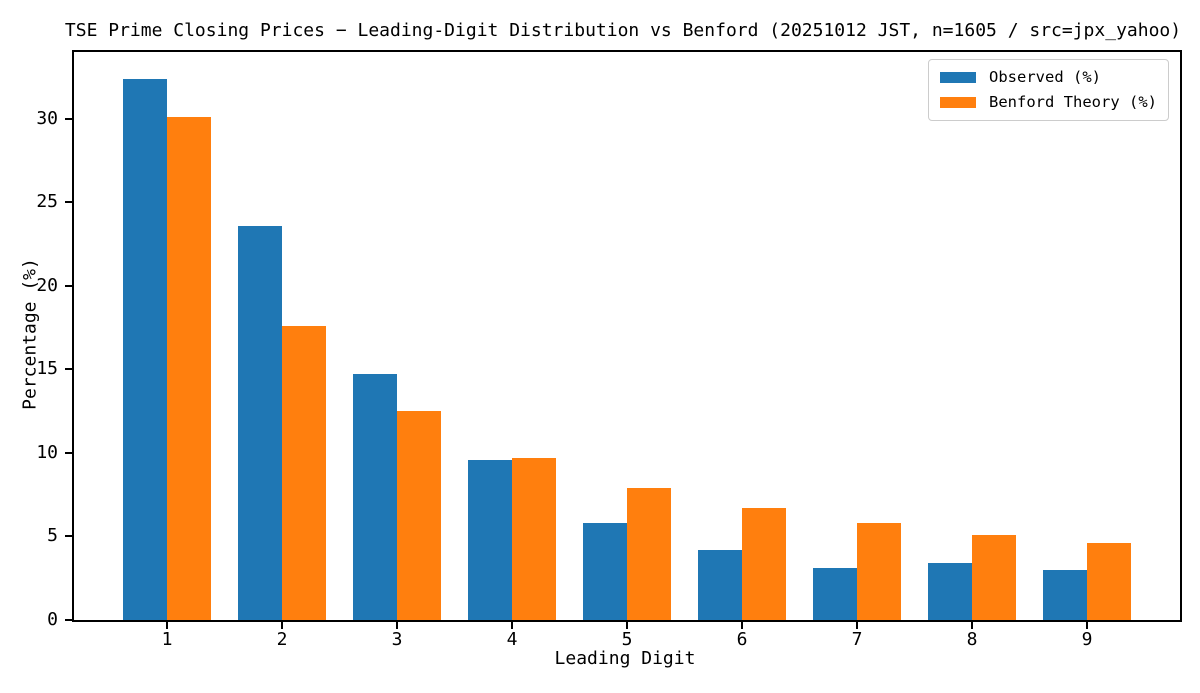 This screenshot has width=1200, height=693. Describe the element at coordinates (1087, 639) in the screenshot. I see `x-tick-label: 9` at that location.